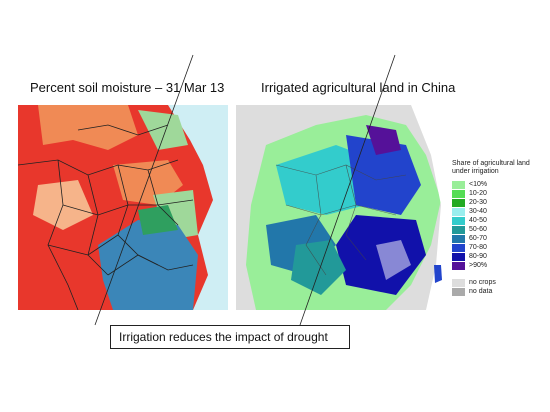 This screenshot has height=412, width=550. Describe the element at coordinates (358, 87) in the screenshot. I see `irrigation-map-title: Irrigated agricultural land in China` at that location.